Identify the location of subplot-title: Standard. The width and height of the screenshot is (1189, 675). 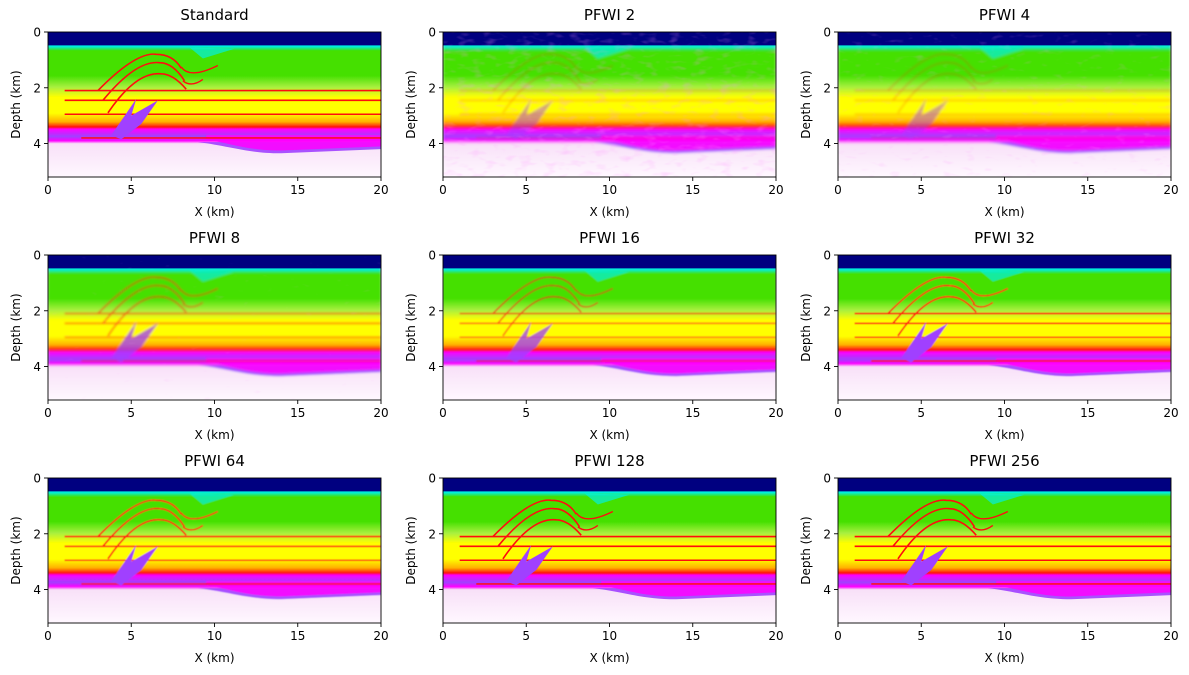
(214, 15).